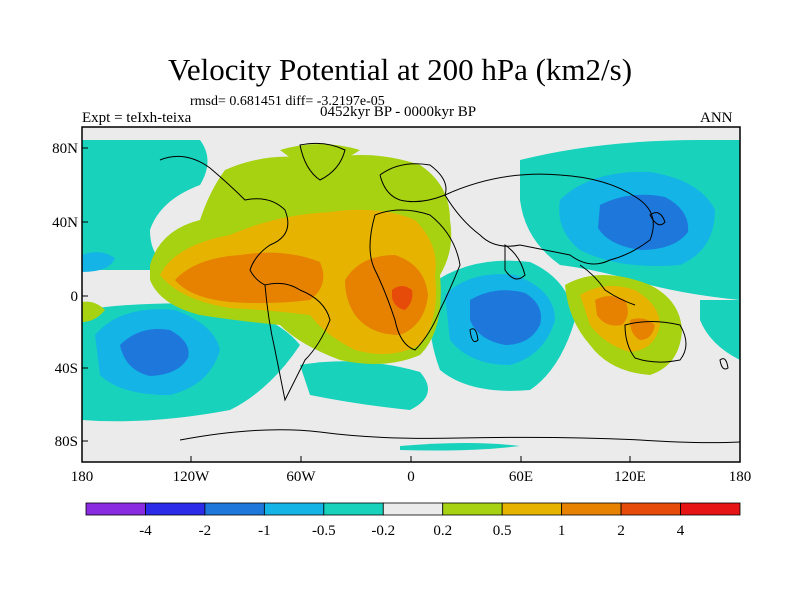 The image size is (800, 600). What do you see at coordinates (398, 112) in the screenshot?
I see `period-label: 0452kyr BP - 0000kyr BP` at bounding box center [398, 112].